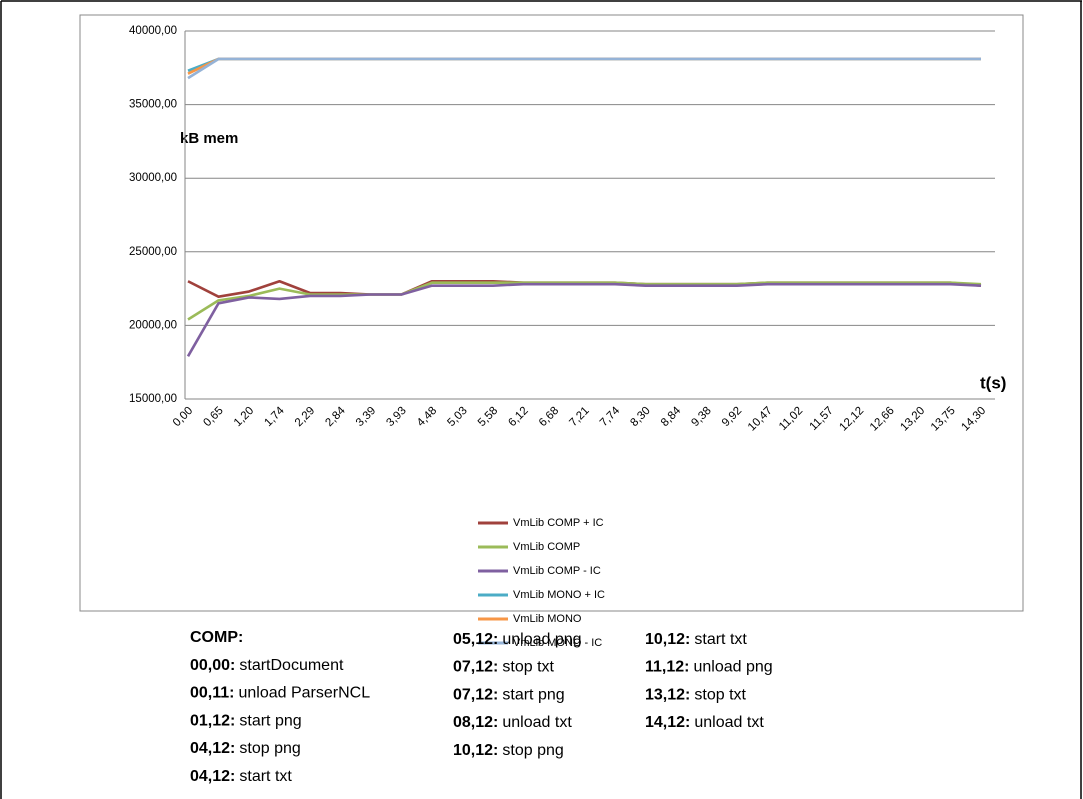 This screenshot has height=799, width=1083. I want to click on note-line: 10,12: start txt, so click(696, 639).